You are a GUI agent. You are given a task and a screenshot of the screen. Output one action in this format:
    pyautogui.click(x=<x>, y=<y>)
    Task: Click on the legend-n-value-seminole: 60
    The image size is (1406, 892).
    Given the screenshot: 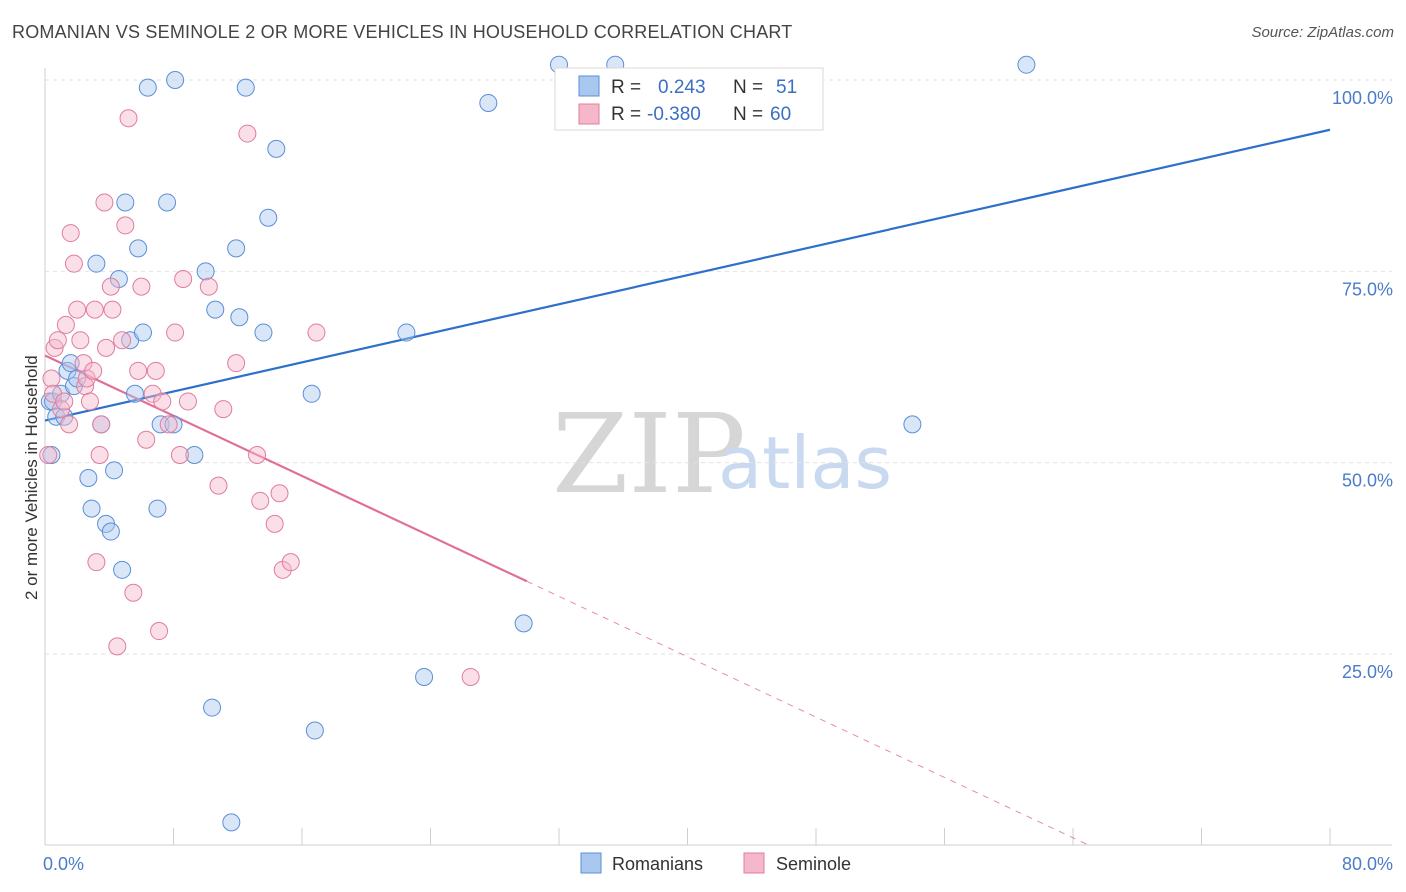 What is the action you would take?
    pyautogui.click(x=780, y=114)
    